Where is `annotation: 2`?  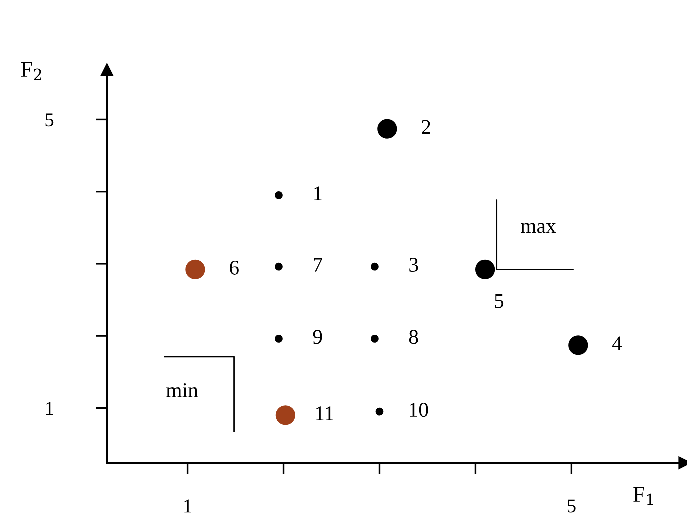 annotation: 2 is located at coordinates (426, 127).